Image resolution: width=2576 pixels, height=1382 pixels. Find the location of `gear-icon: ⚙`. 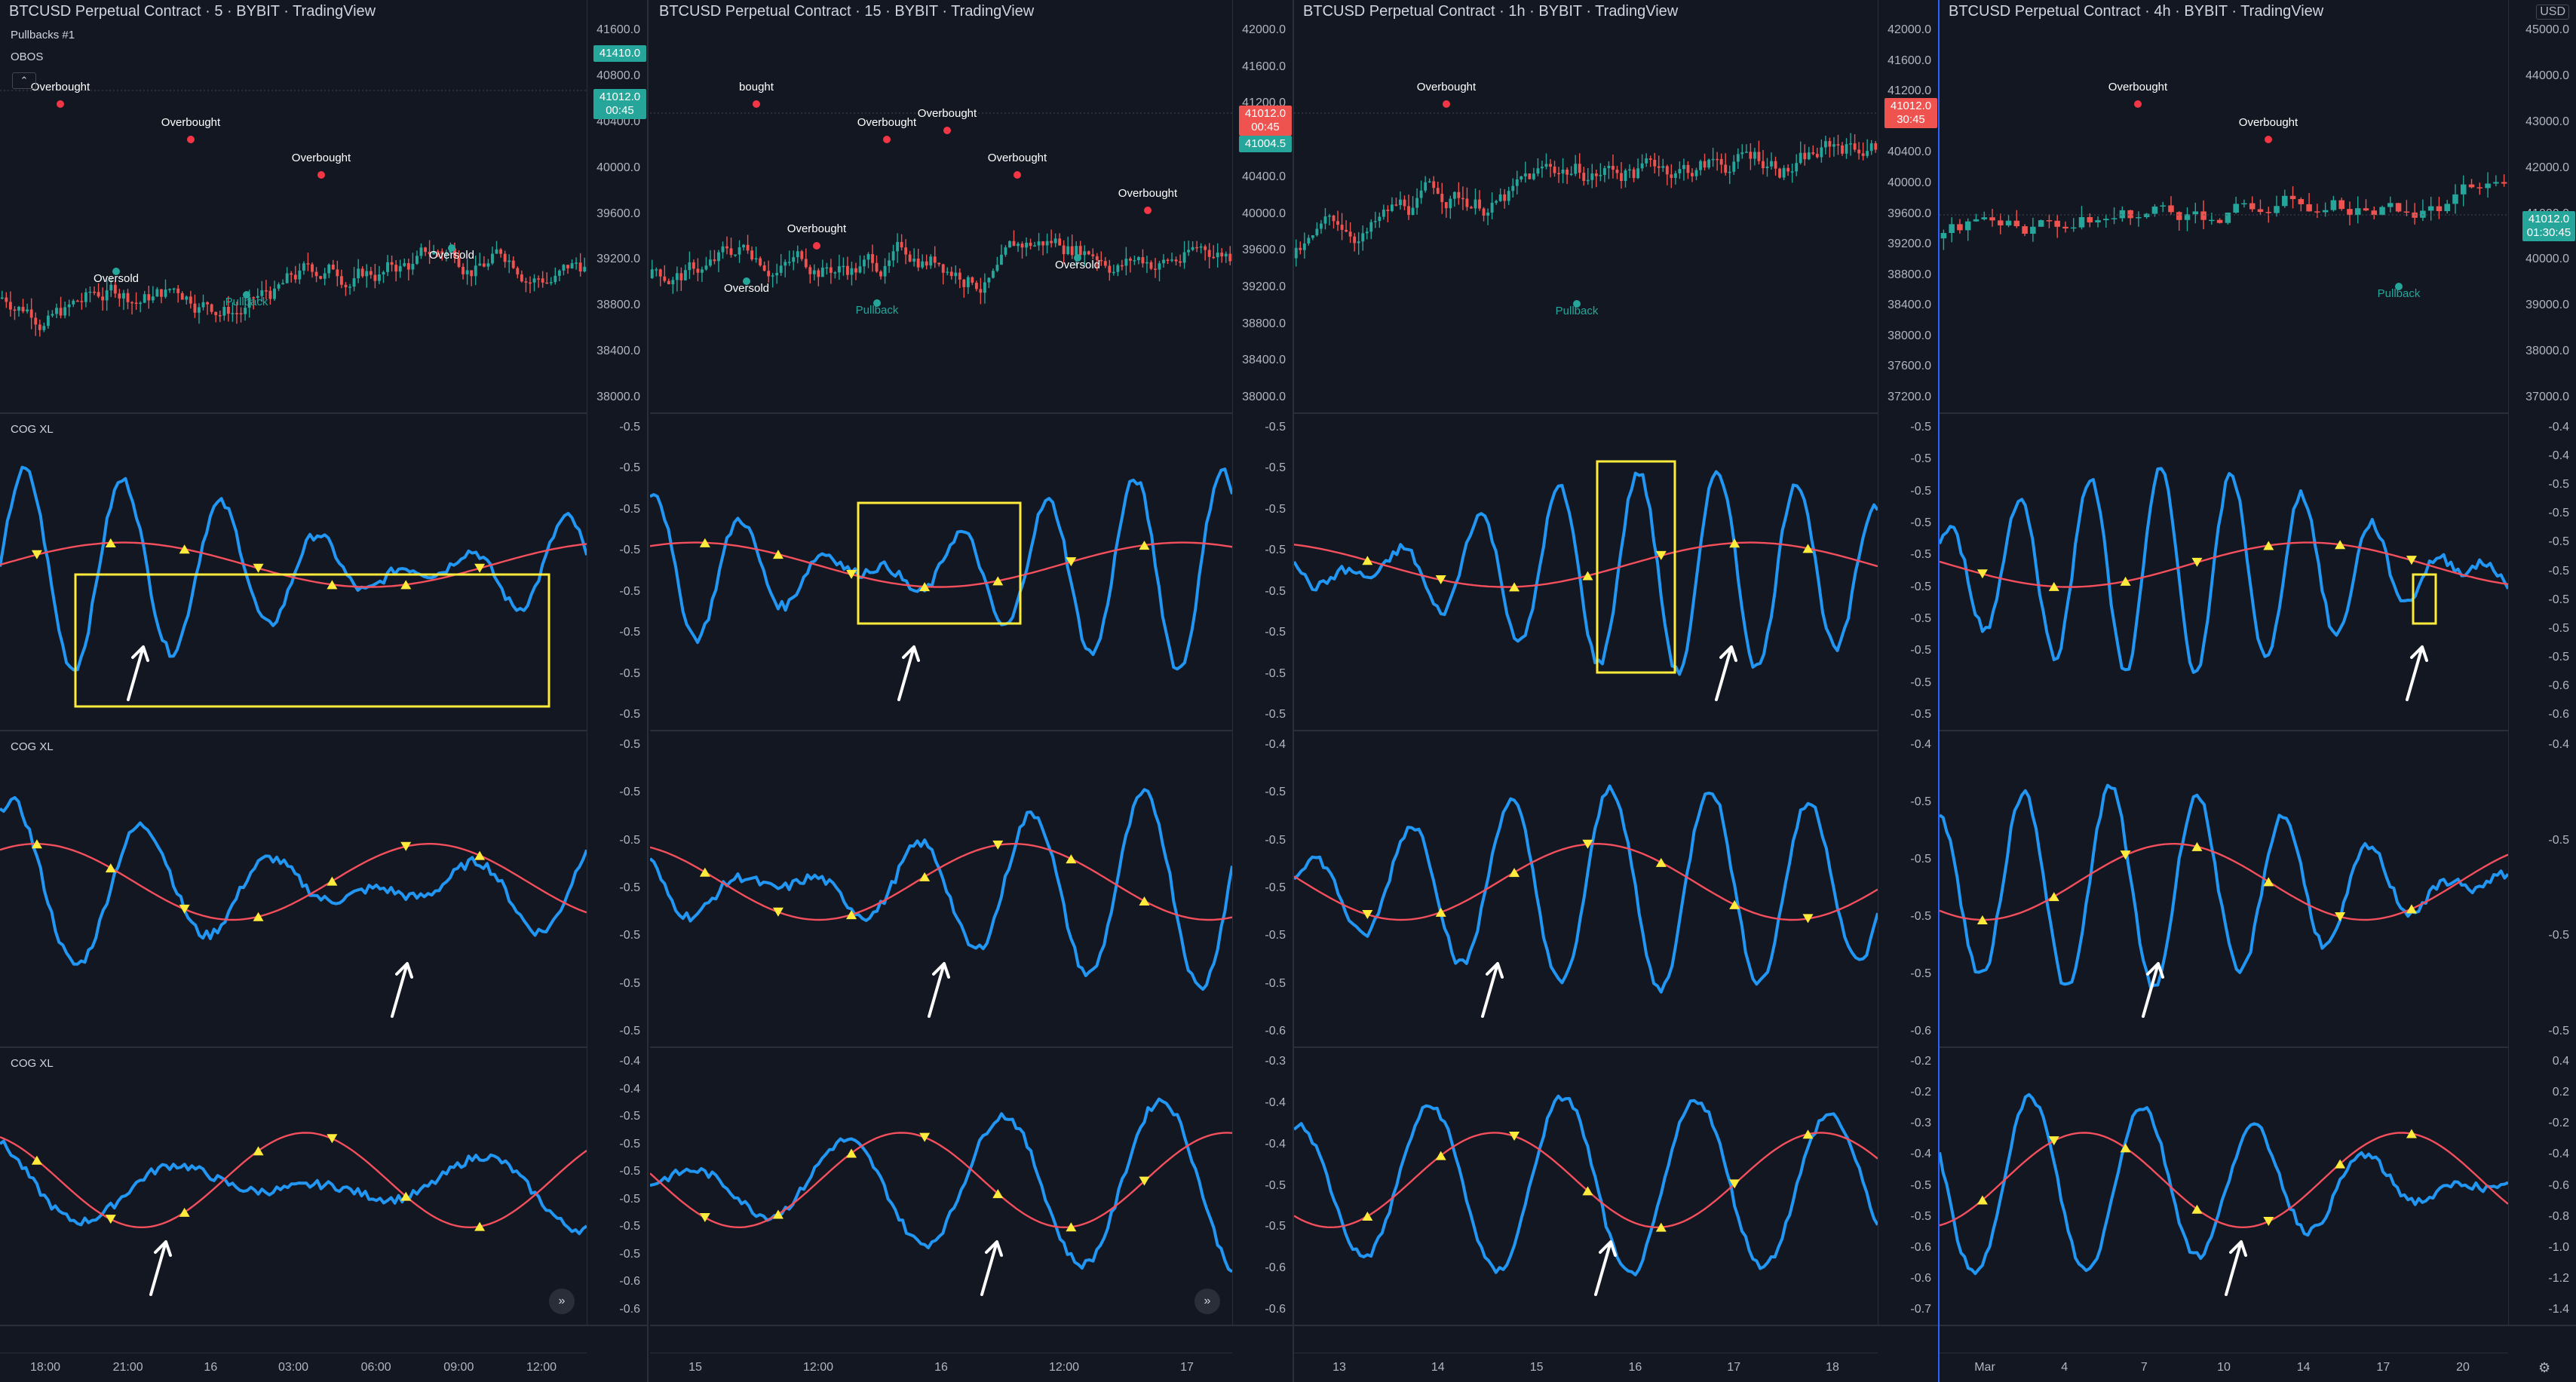

gear-icon: ⚙ is located at coordinates (2544, 1367).